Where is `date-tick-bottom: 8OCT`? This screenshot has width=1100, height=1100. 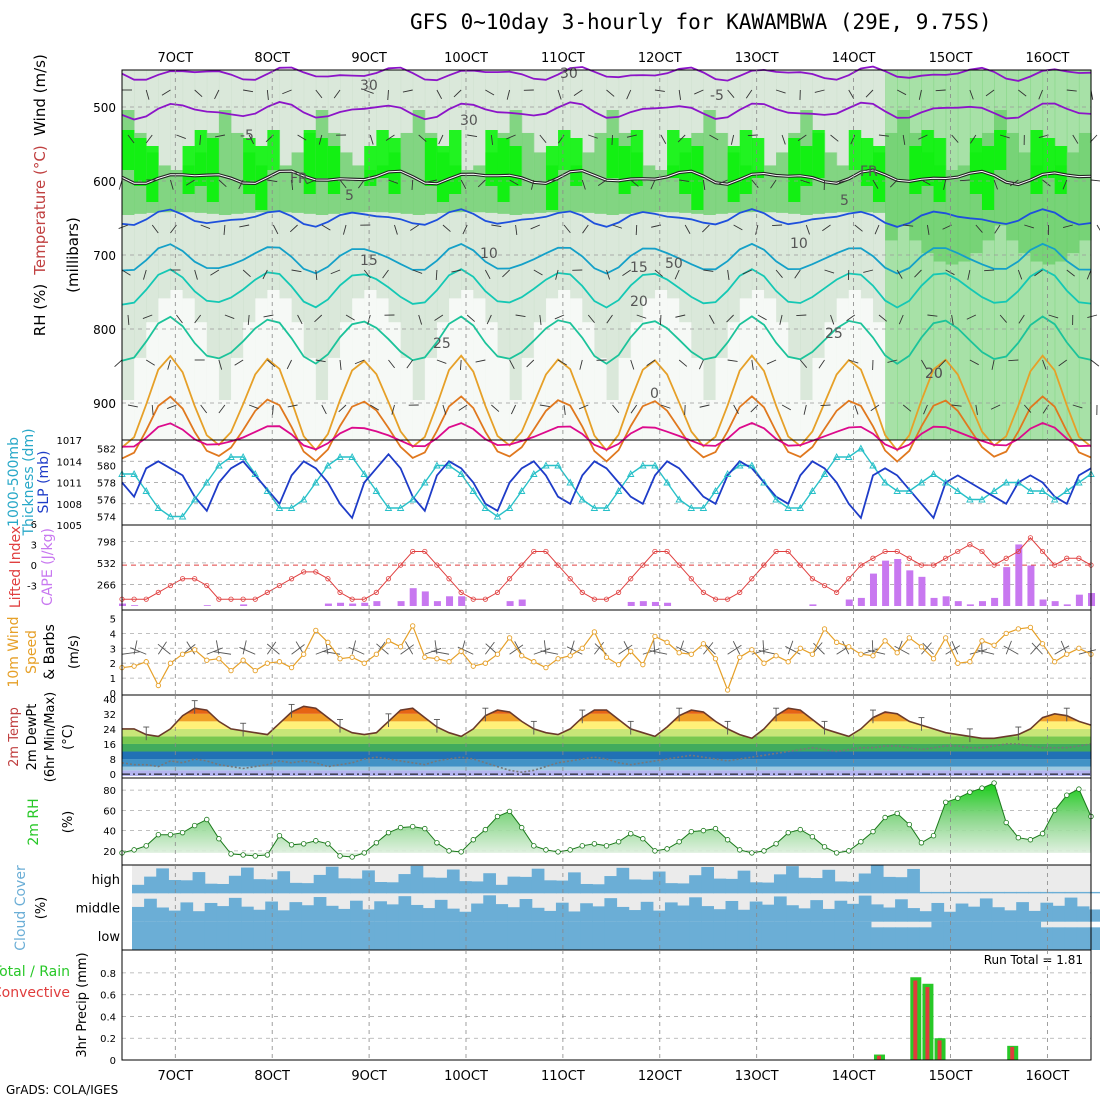 date-tick-bottom: 8OCT is located at coordinates (272, 1076).